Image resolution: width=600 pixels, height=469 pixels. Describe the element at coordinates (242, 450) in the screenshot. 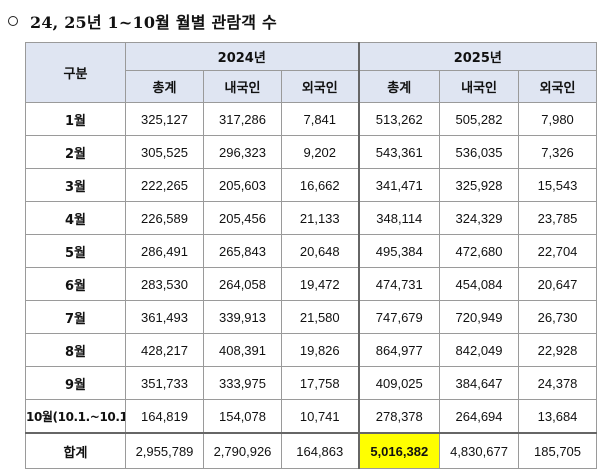

I see `total-cell: 2,790,926` at that location.